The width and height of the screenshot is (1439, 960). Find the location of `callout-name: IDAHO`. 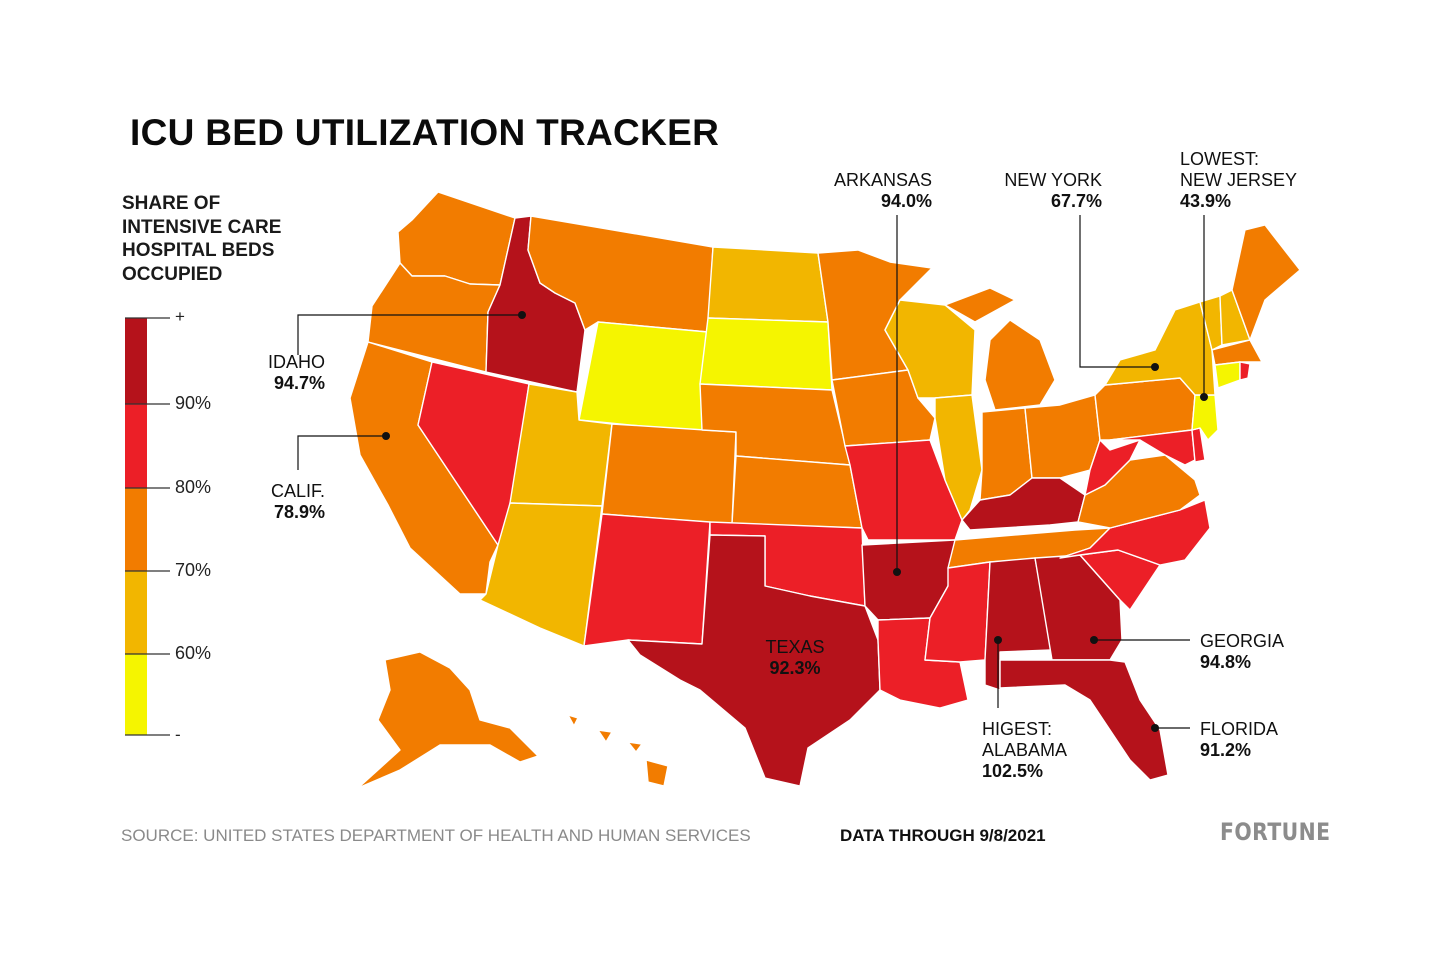

callout-name: IDAHO is located at coordinates (296, 362).